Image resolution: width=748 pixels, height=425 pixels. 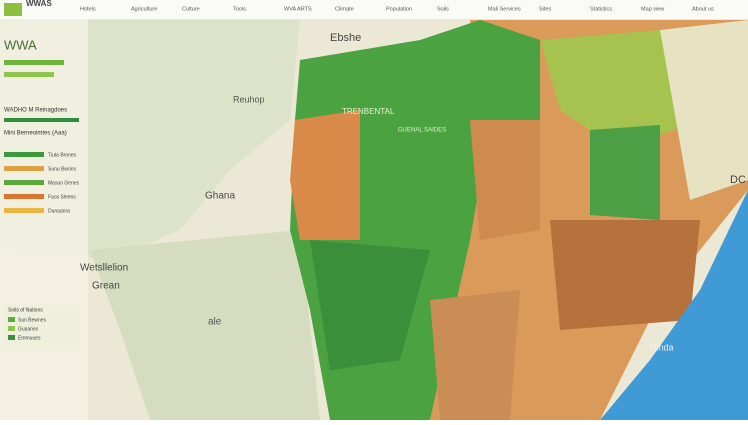 I want to click on legend-item: Sun Bewnes, so click(x=32, y=320).